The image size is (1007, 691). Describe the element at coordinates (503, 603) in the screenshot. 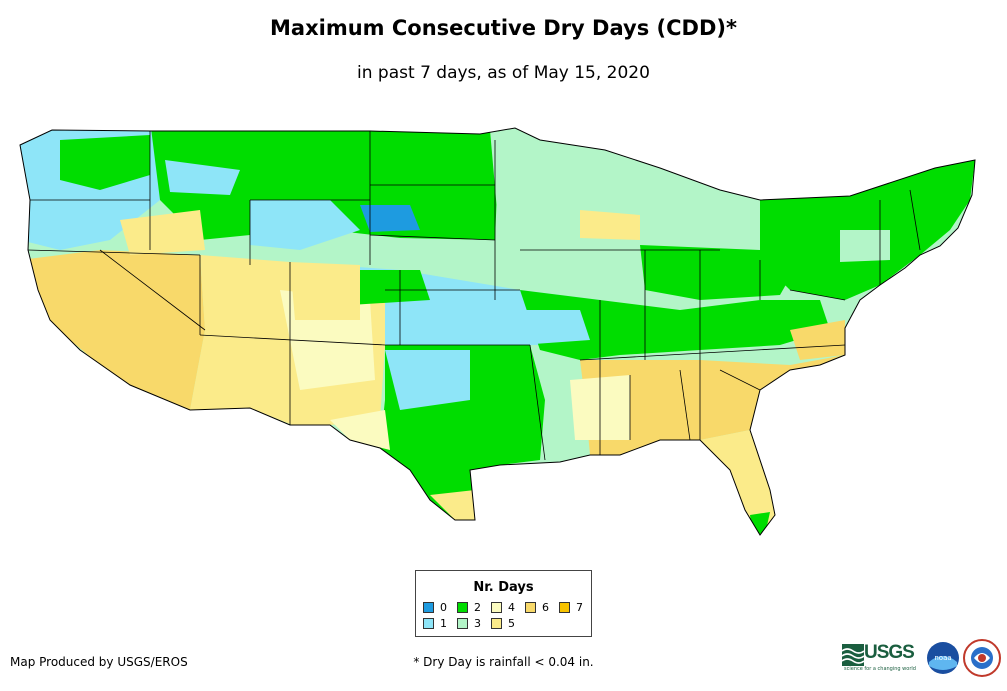

I see `map-legend: Nr. Days 0 1 2 3 4 5 6 7` at that location.